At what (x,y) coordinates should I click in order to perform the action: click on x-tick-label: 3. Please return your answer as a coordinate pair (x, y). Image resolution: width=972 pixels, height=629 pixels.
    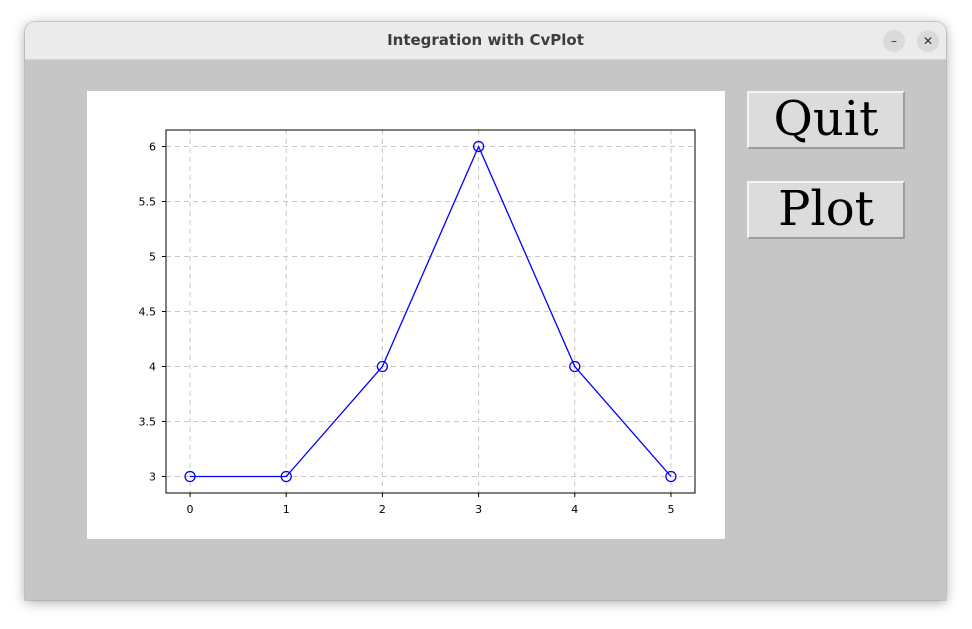
    Looking at the image, I should click on (478, 509).